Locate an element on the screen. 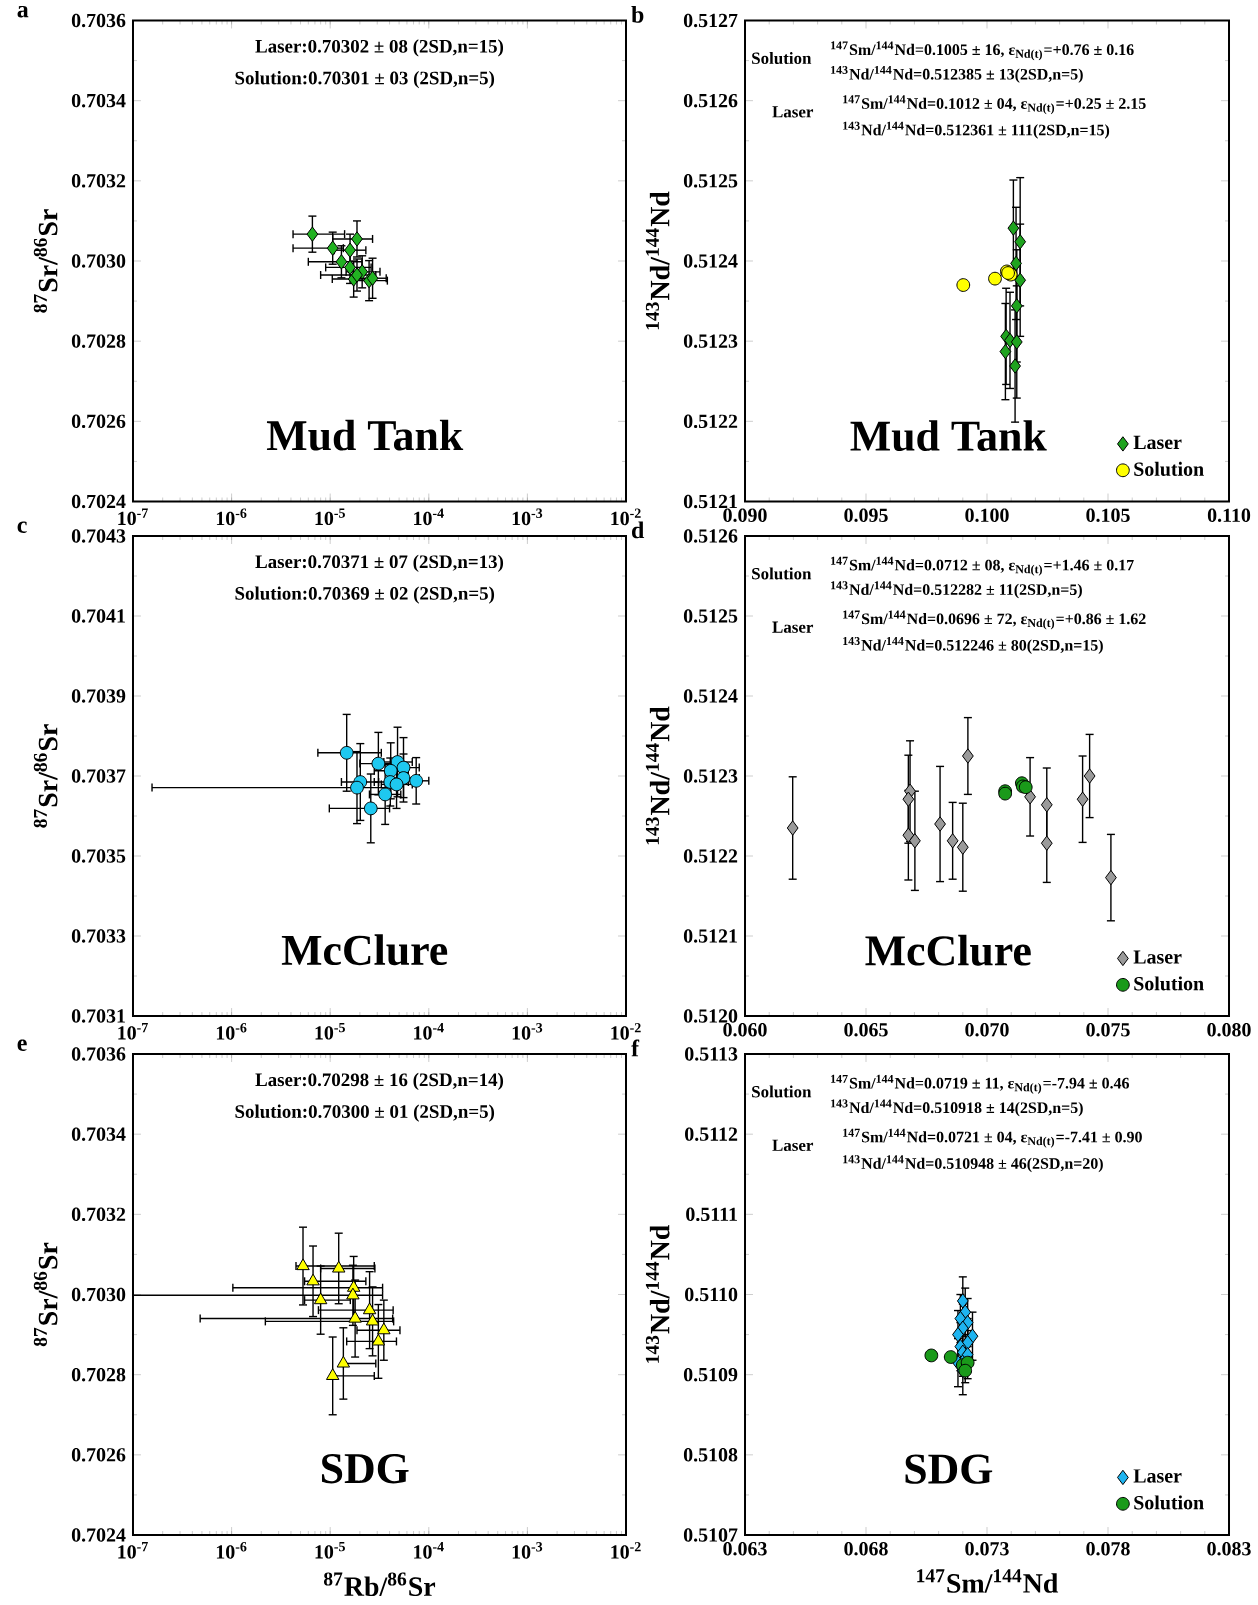  x-tick-label: 0.060 is located at coordinates (745, 1030).